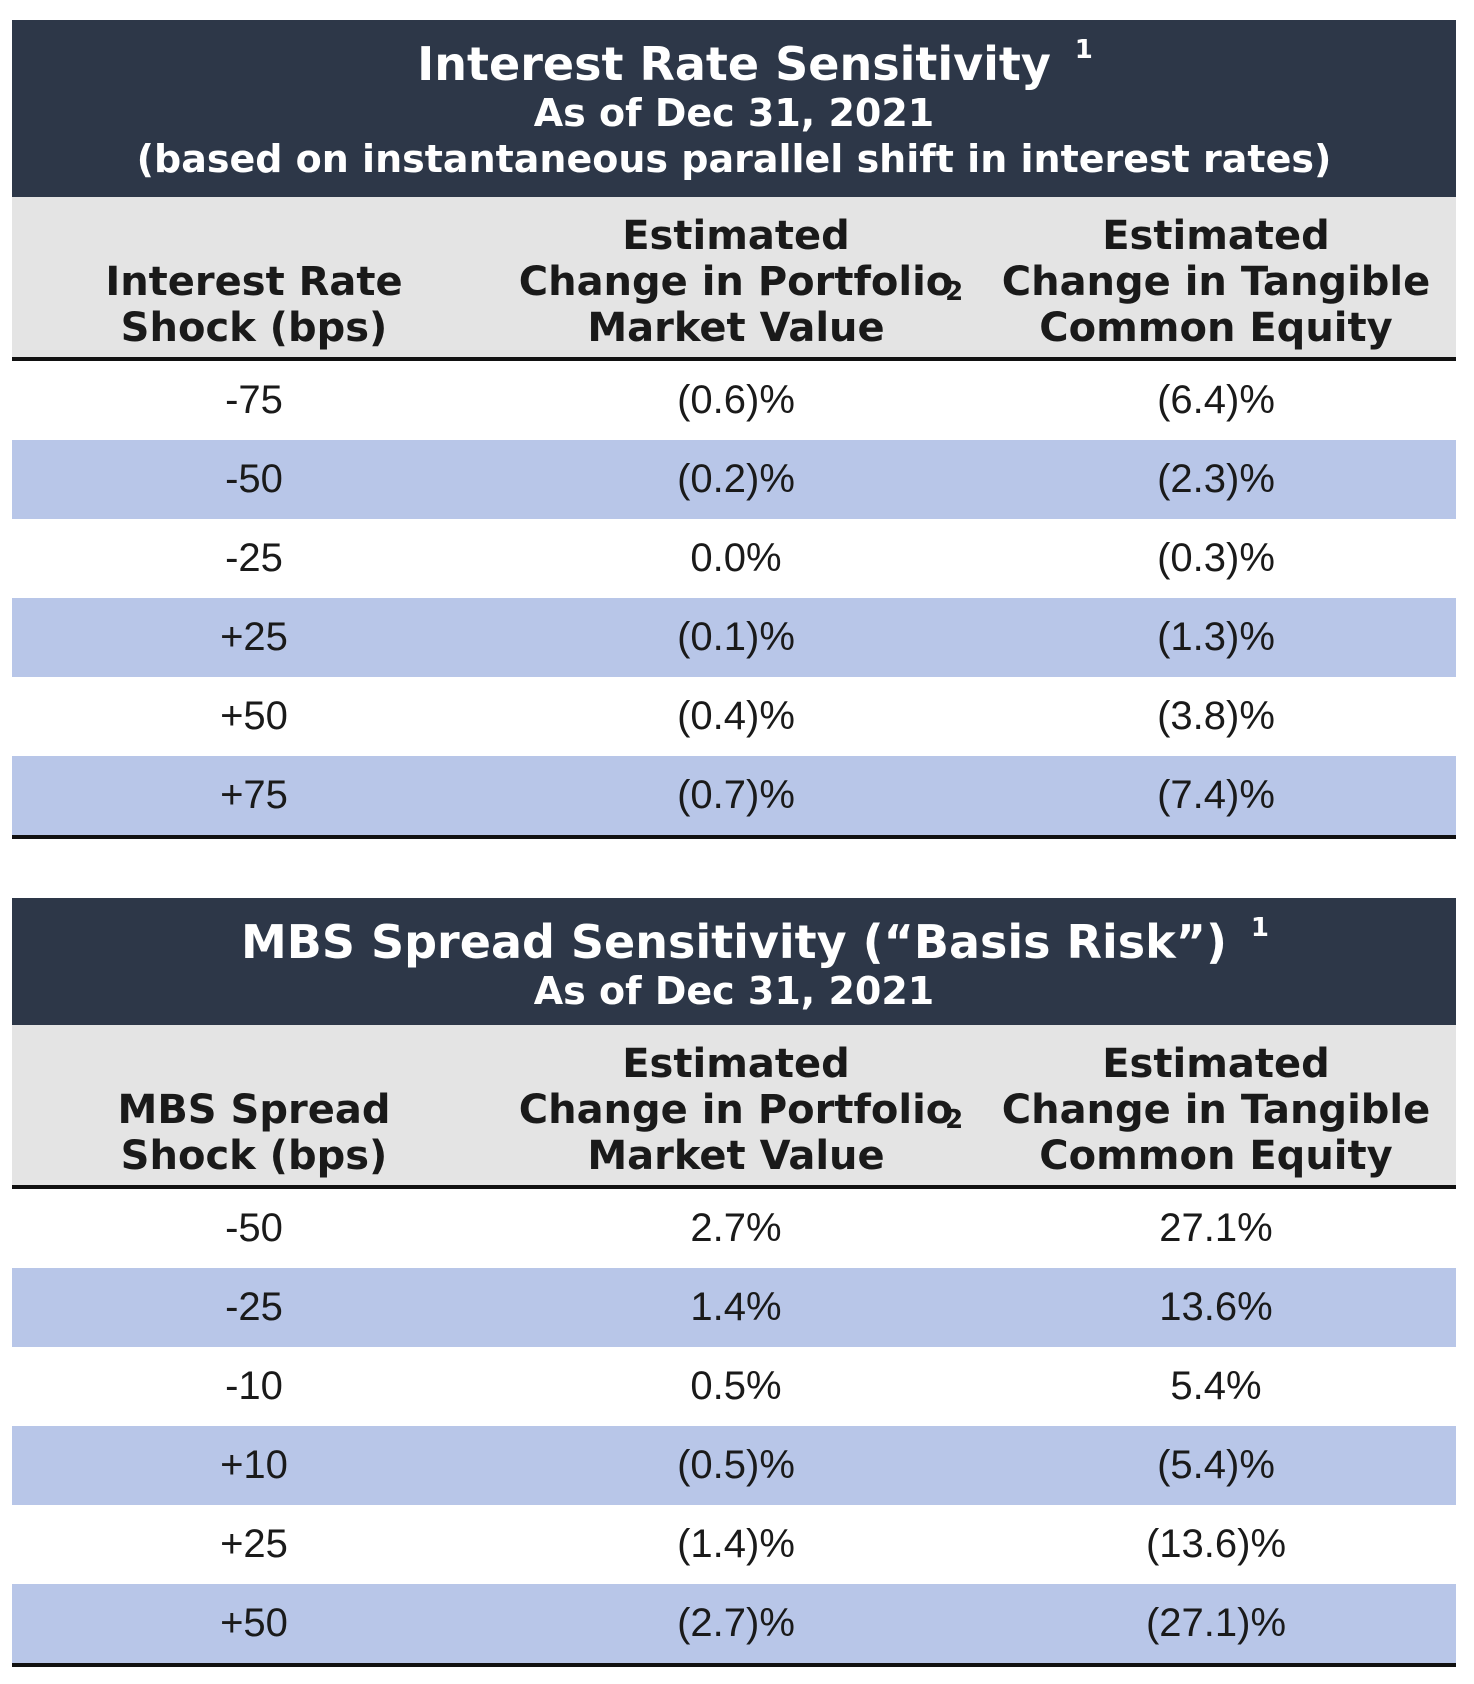 The width and height of the screenshot is (1474, 1684). I want to click on equity-cell: (3.8)%, so click(1216, 716).